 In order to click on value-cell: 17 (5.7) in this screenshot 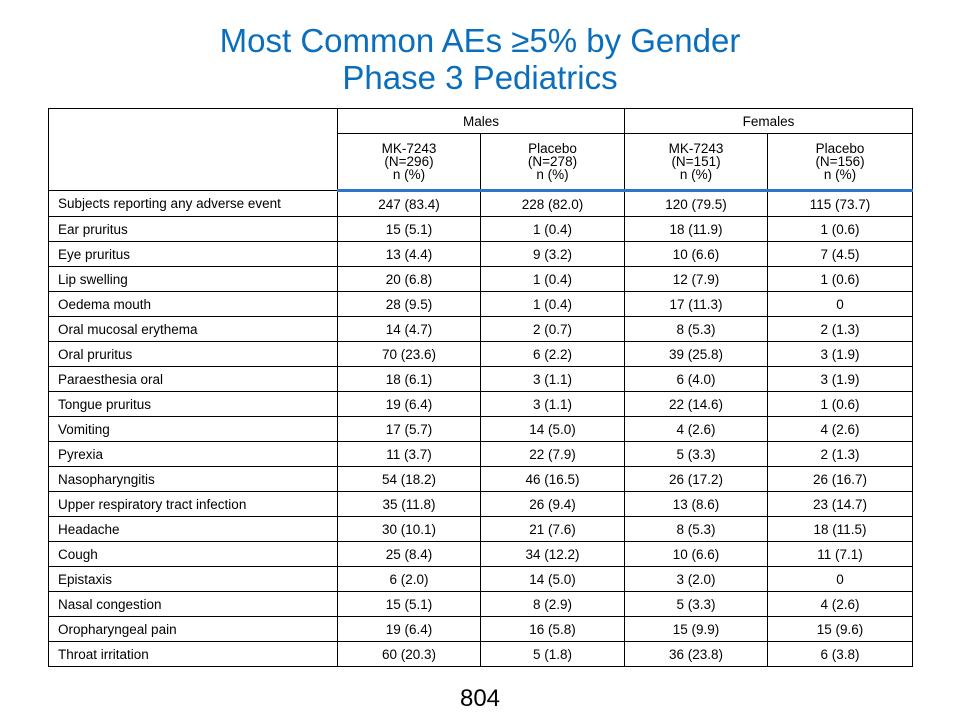, I will do `click(409, 429)`.